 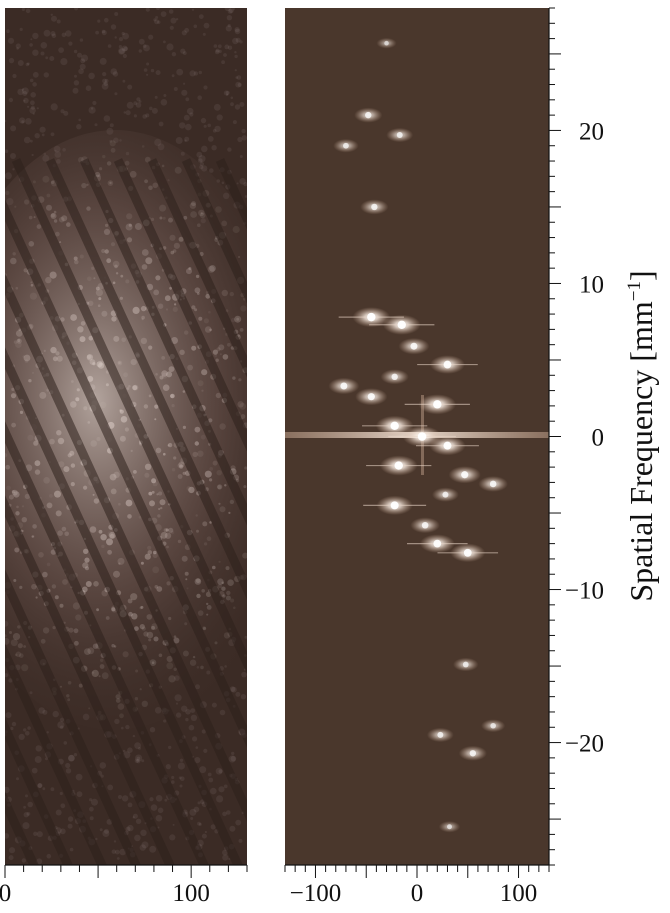 I want to click on fringe-line, so click(x=146, y=379).